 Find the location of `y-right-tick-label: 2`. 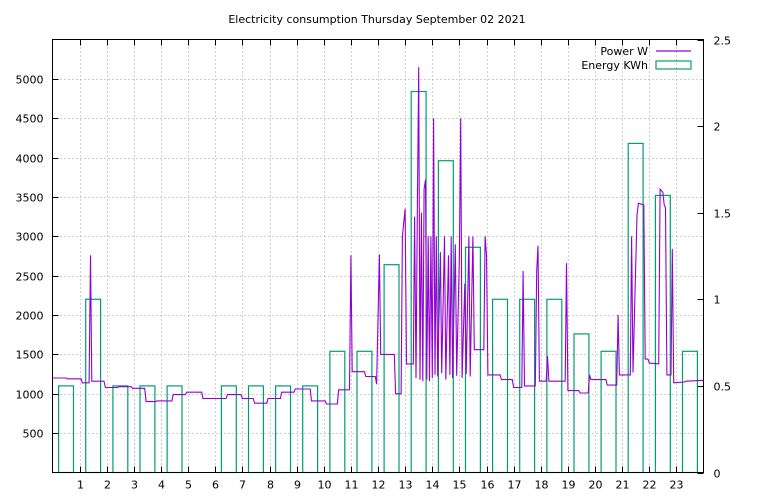

y-right-tick-label: 2 is located at coordinates (717, 127).